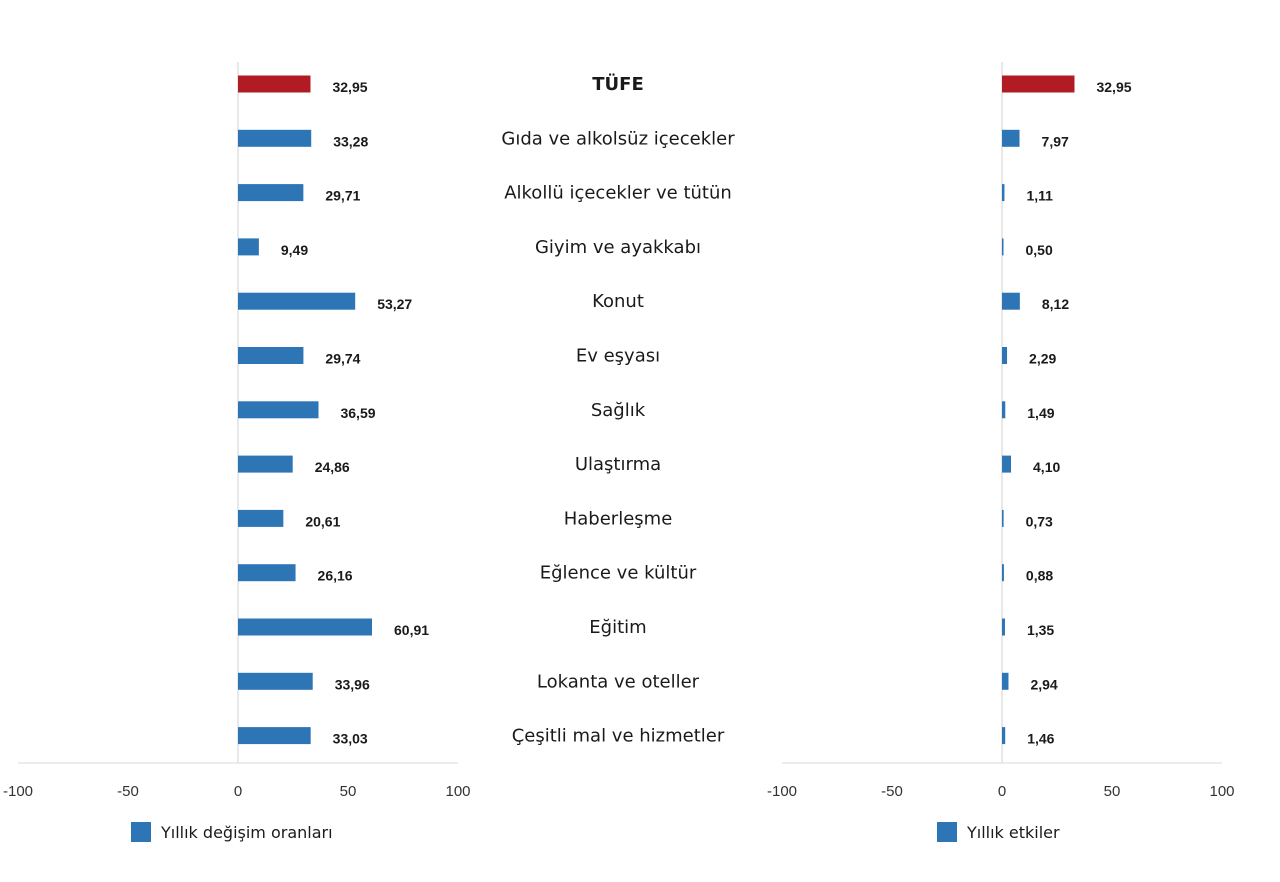 This screenshot has height=882, width=1280. I want to click on value-label: 0,73, so click(1039, 521).